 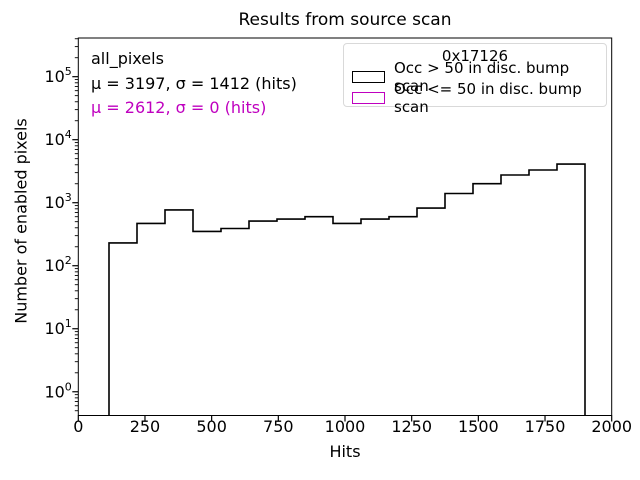 I want to click on legend-entry-occ-le-50: Occ <= 50 in disc. bump scan, so click(x=475, y=98).